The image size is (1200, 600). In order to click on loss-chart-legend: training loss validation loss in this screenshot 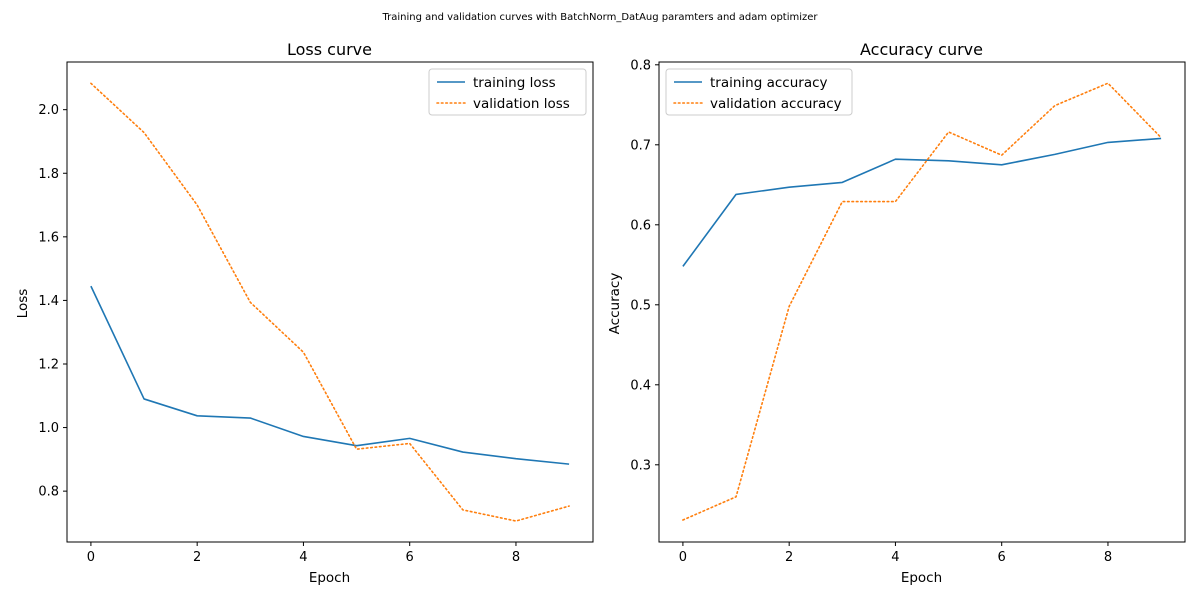, I will do `click(507, 92)`.